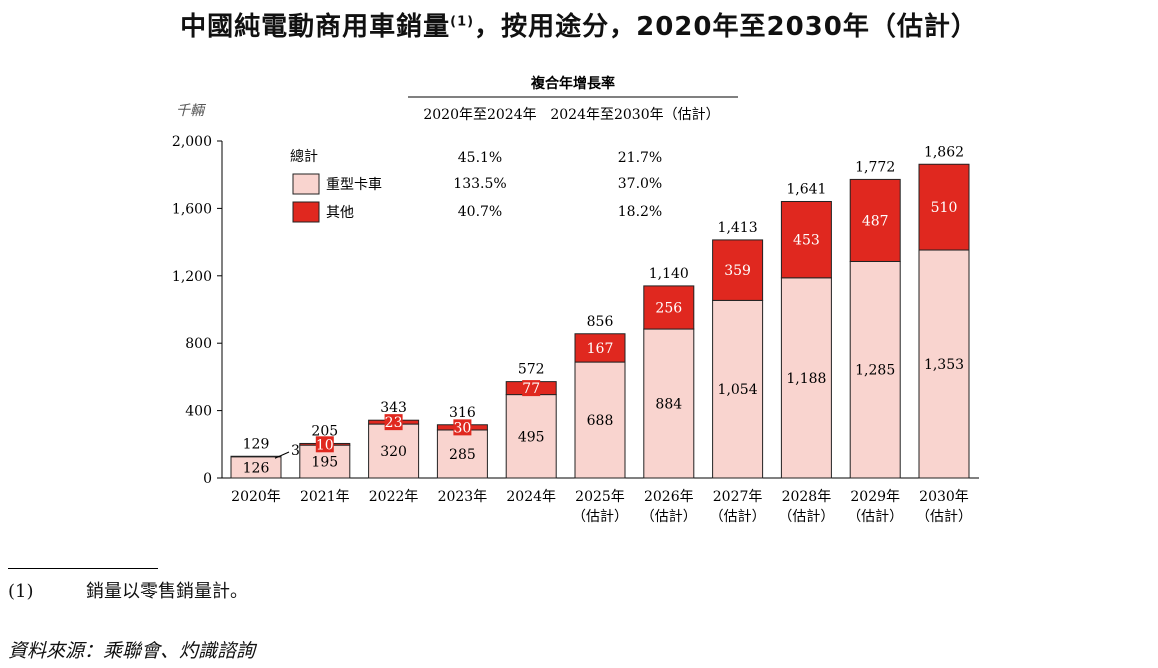 This screenshot has width=1158, height=668. I want to click on data-label-total: 1,641, so click(806, 189).